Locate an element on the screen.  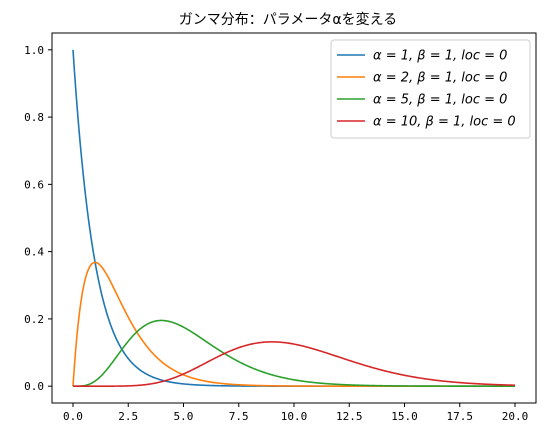
x-tick-label: 10.0 is located at coordinates (294, 416).